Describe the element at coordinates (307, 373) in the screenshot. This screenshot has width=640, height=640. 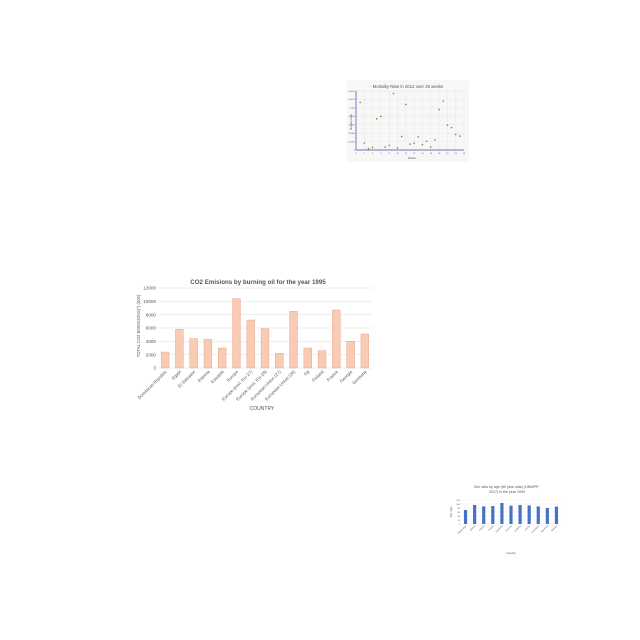
I see `co2-category-label: Fiji` at that location.